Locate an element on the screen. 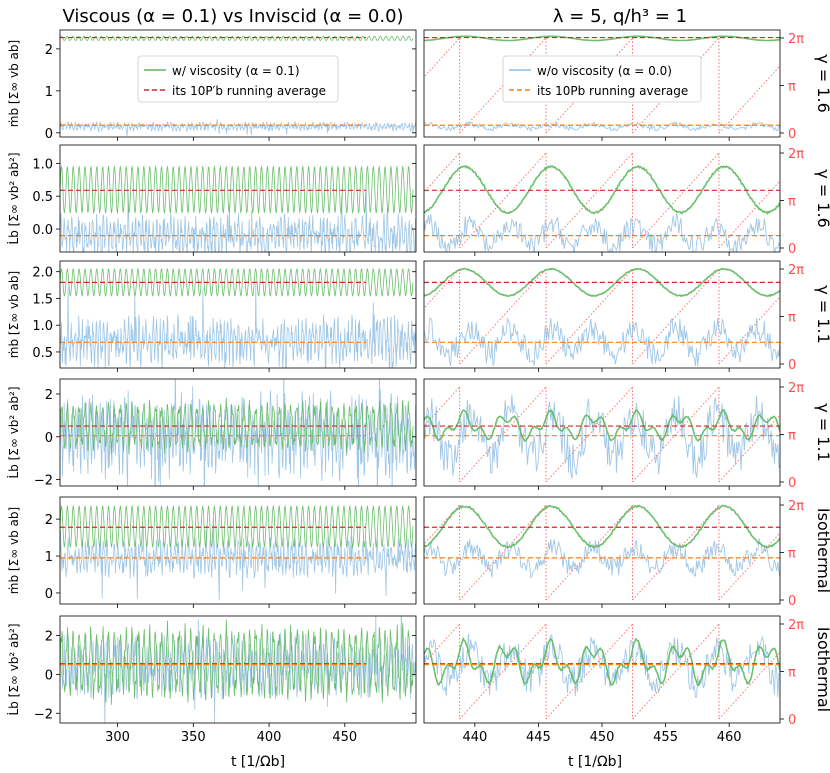  y-tick-label: 0.0 is located at coordinates (42, 230).